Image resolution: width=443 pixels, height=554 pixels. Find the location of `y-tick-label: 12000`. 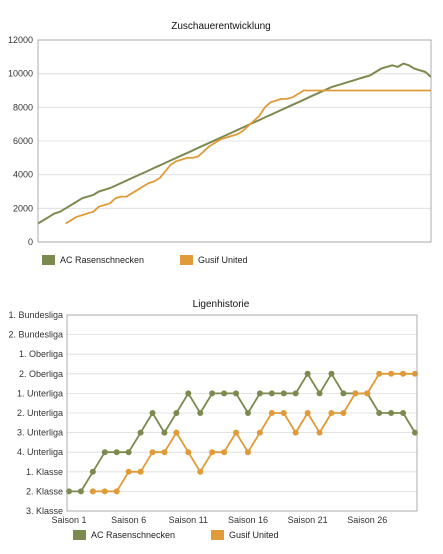

y-tick-label: 12000 is located at coordinates (20, 40).